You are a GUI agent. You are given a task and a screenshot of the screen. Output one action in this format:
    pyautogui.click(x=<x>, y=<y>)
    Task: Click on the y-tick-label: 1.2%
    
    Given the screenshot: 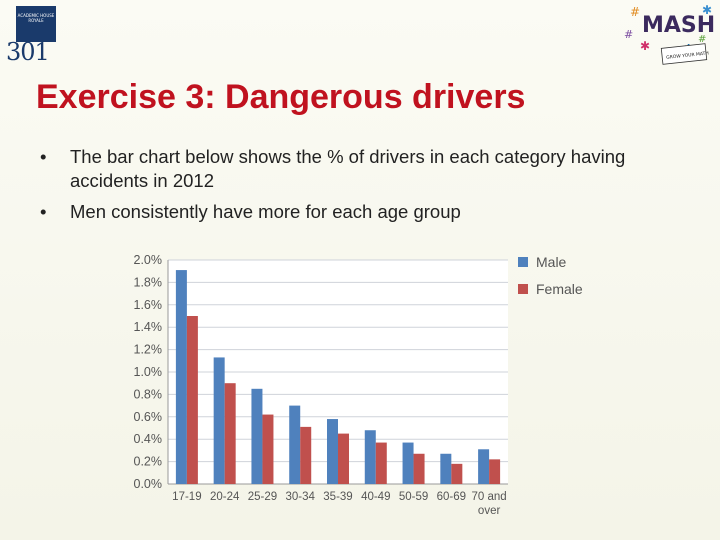 What is the action you would take?
    pyautogui.click(x=148, y=350)
    